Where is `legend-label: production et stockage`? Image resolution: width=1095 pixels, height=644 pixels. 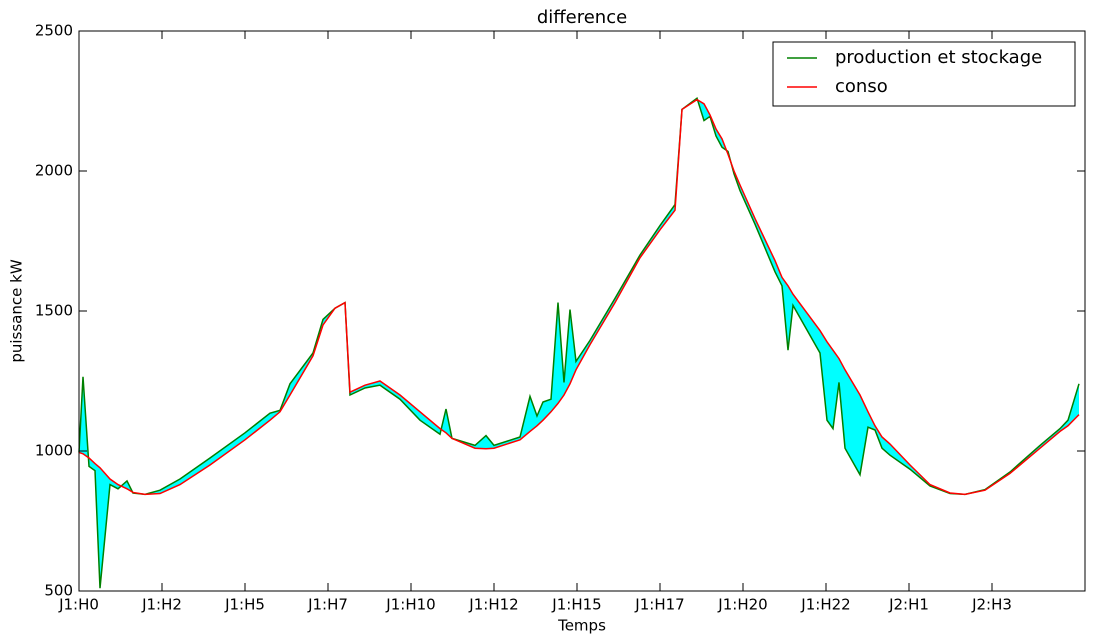 legend-label: production et stockage is located at coordinates (938, 57).